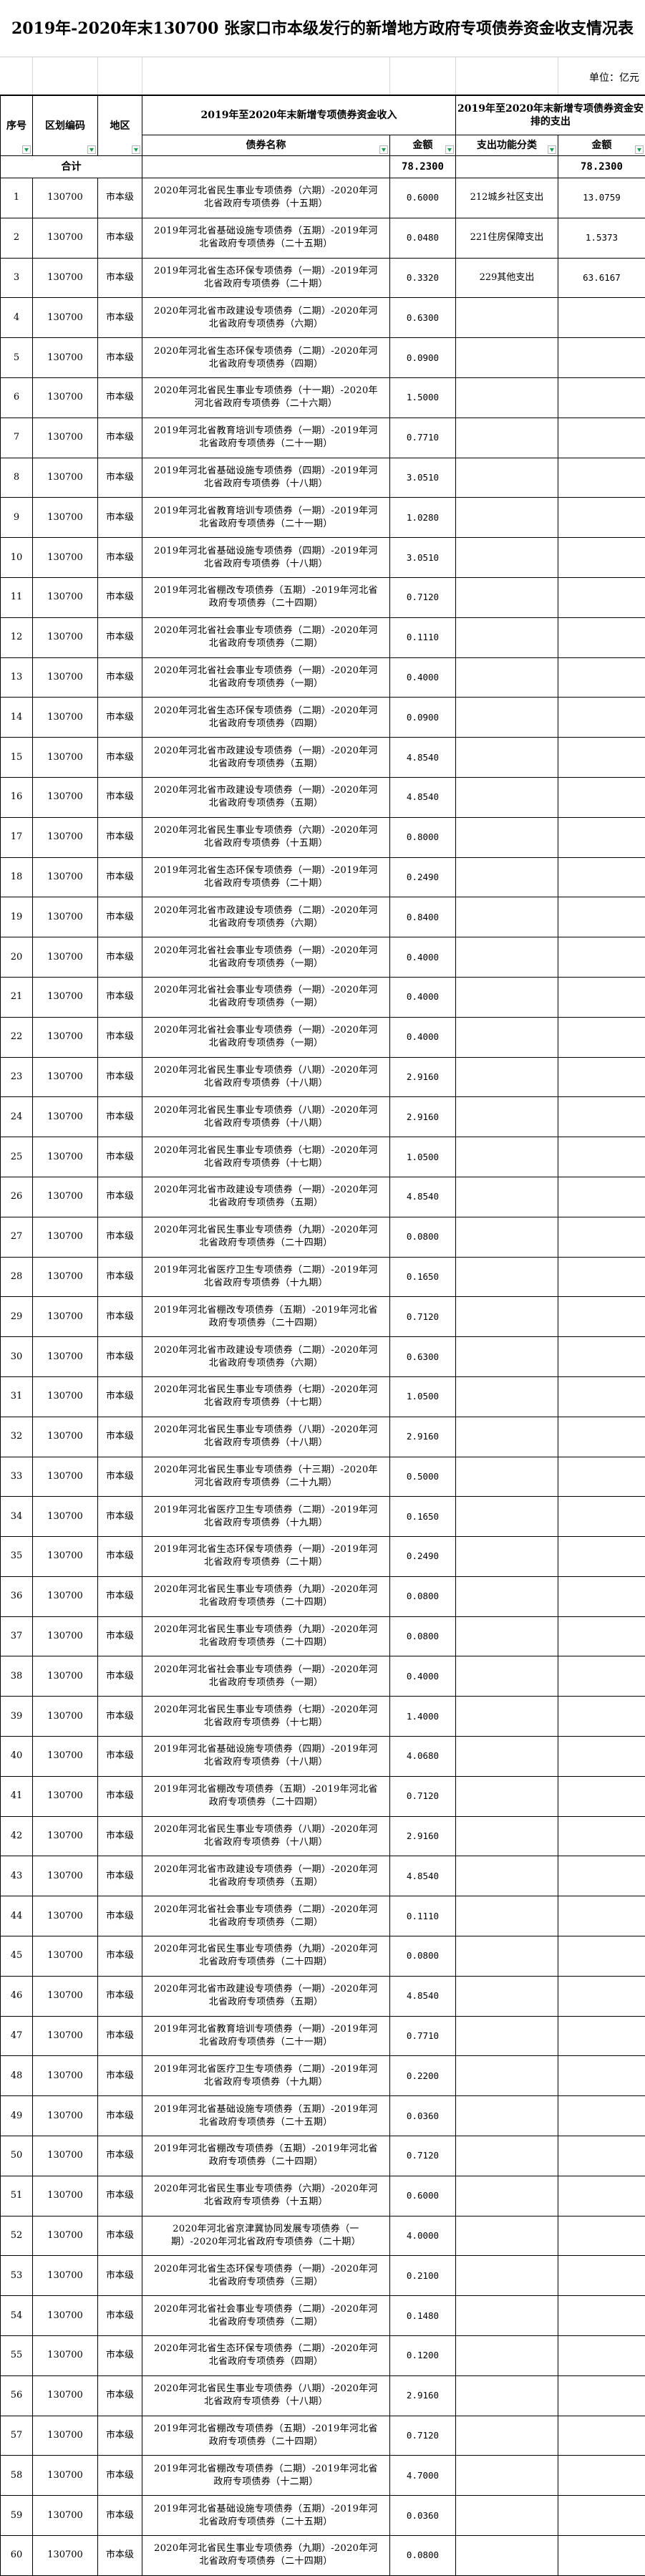 Image resolution: width=645 pixels, height=2576 pixels. What do you see at coordinates (422, 878) in the screenshot?
I see `row-amount: 0.2490` at bounding box center [422, 878].